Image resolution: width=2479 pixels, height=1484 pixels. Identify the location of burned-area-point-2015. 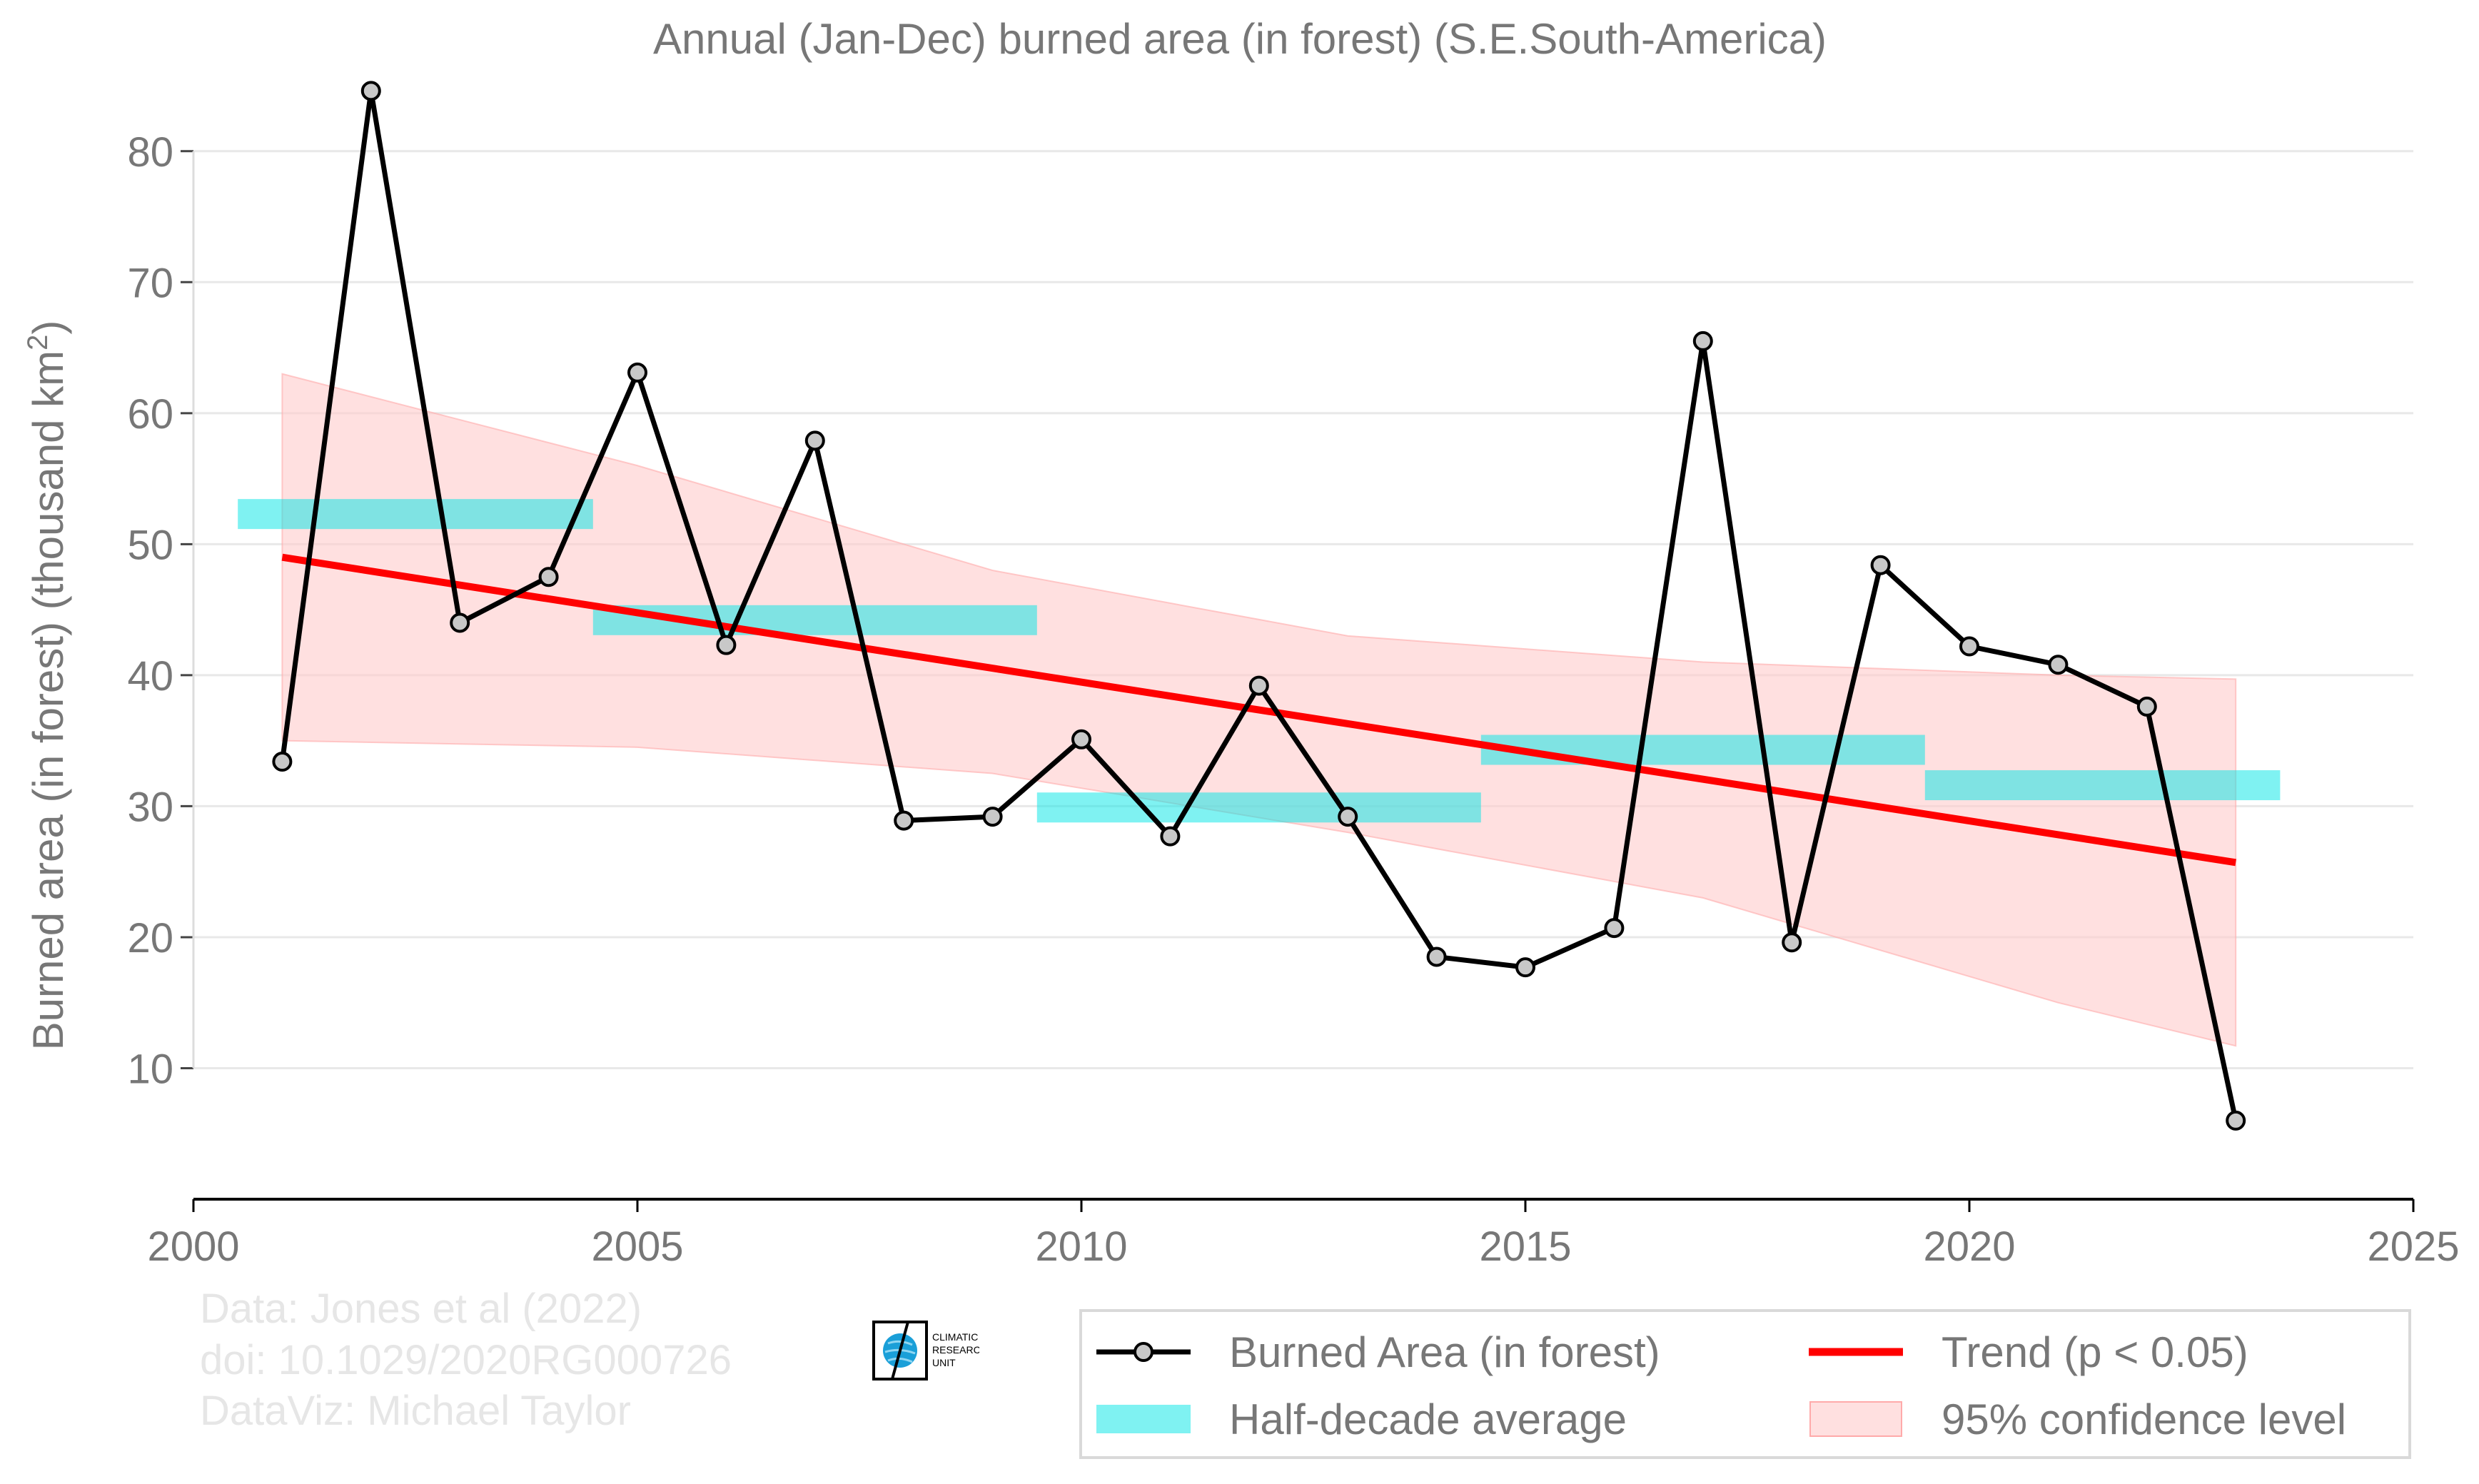
(1525, 967).